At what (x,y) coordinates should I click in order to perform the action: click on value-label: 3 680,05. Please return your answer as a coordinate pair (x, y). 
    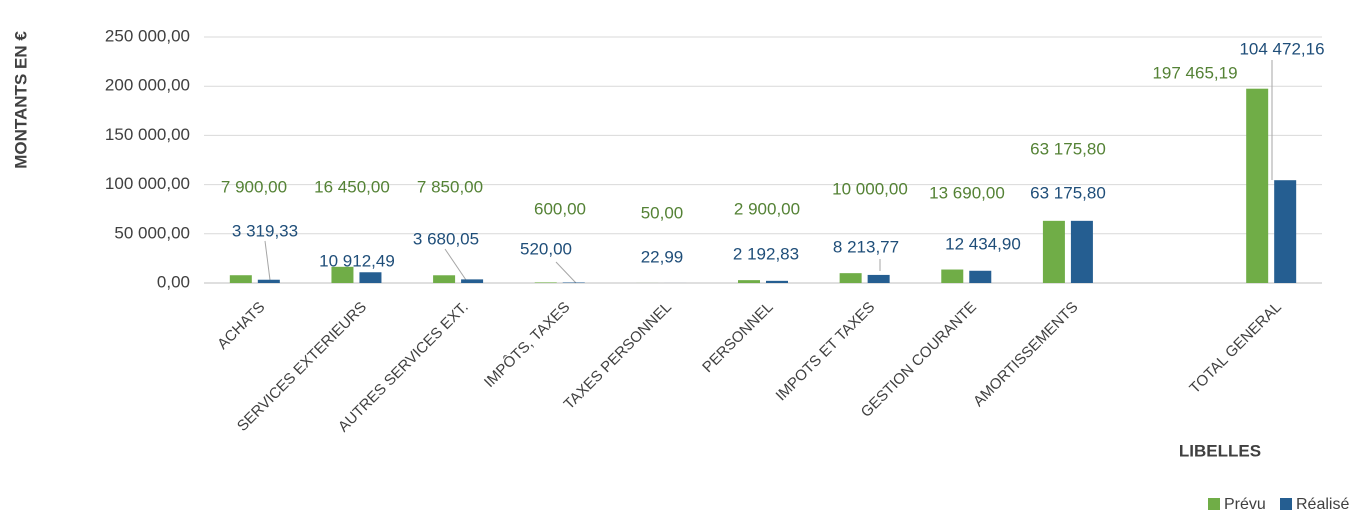
    Looking at the image, I should click on (446, 238).